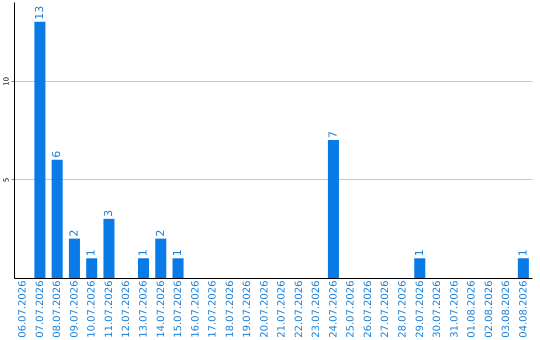  Describe the element at coordinates (92, 309) in the screenshot. I see `x-tick-label: 10.07.2026` at that location.